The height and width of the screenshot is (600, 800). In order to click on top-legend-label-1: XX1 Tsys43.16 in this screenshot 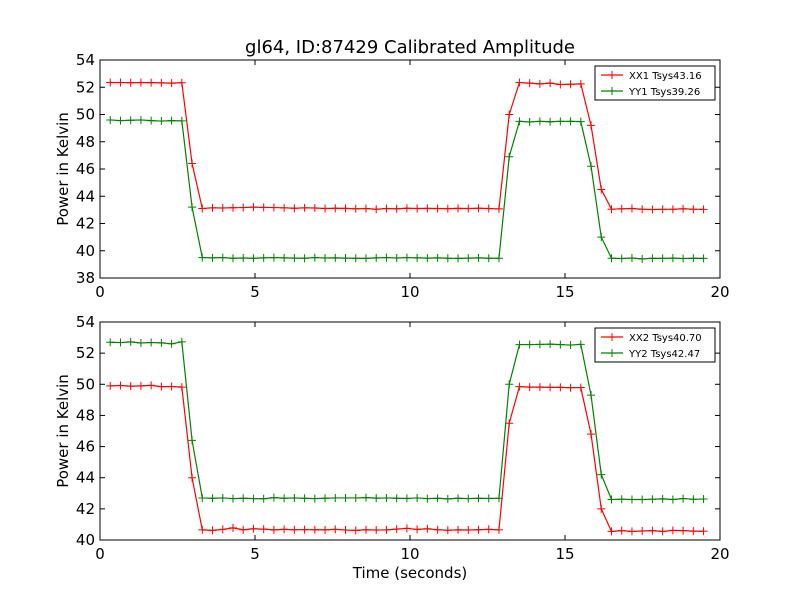, I will do `click(665, 76)`.